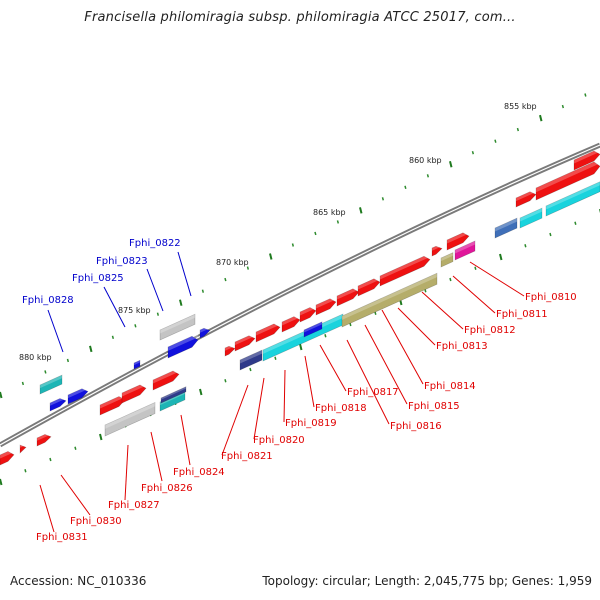 Image resolution: width=600 pixels, height=600 pixels. Describe the element at coordinates (416, 426) in the screenshot. I see `gene-label-bottom: Fphi_0816` at that location.